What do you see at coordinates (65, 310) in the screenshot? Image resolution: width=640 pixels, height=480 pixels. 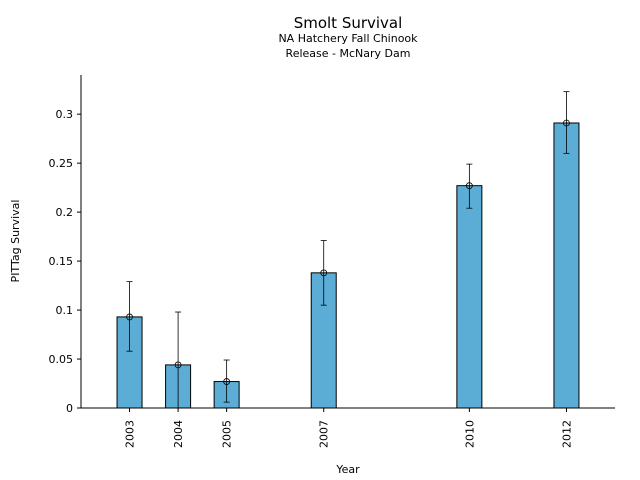 I see `y-tick-label: 0.1` at bounding box center [65, 310].